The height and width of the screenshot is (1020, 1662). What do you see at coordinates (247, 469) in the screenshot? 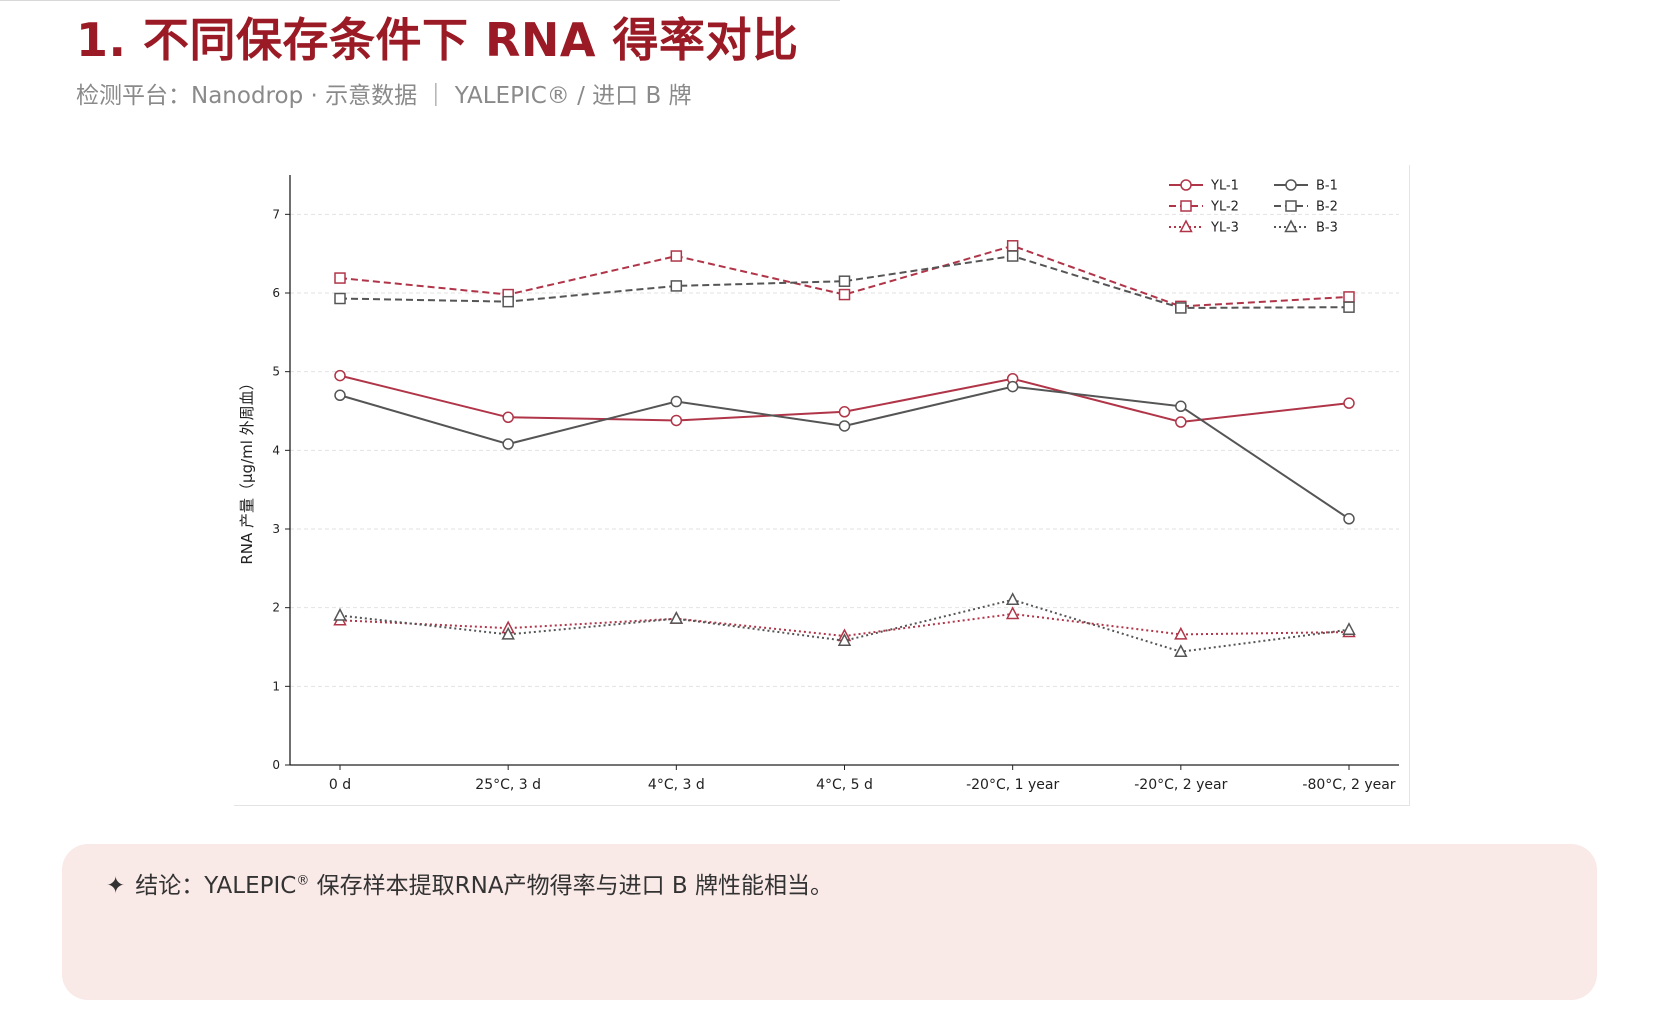
I see `y-axis-label: RNA 产量（μg/ml 外周血）` at bounding box center [247, 469].